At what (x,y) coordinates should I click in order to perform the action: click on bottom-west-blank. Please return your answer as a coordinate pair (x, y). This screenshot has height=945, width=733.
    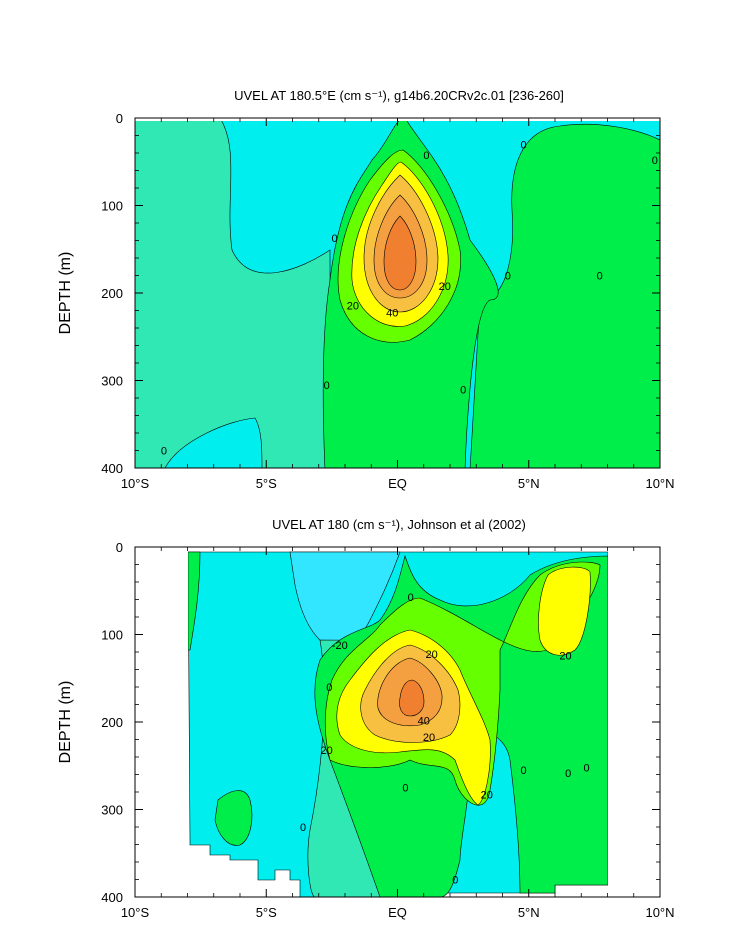
    Looking at the image, I should click on (161, 722).